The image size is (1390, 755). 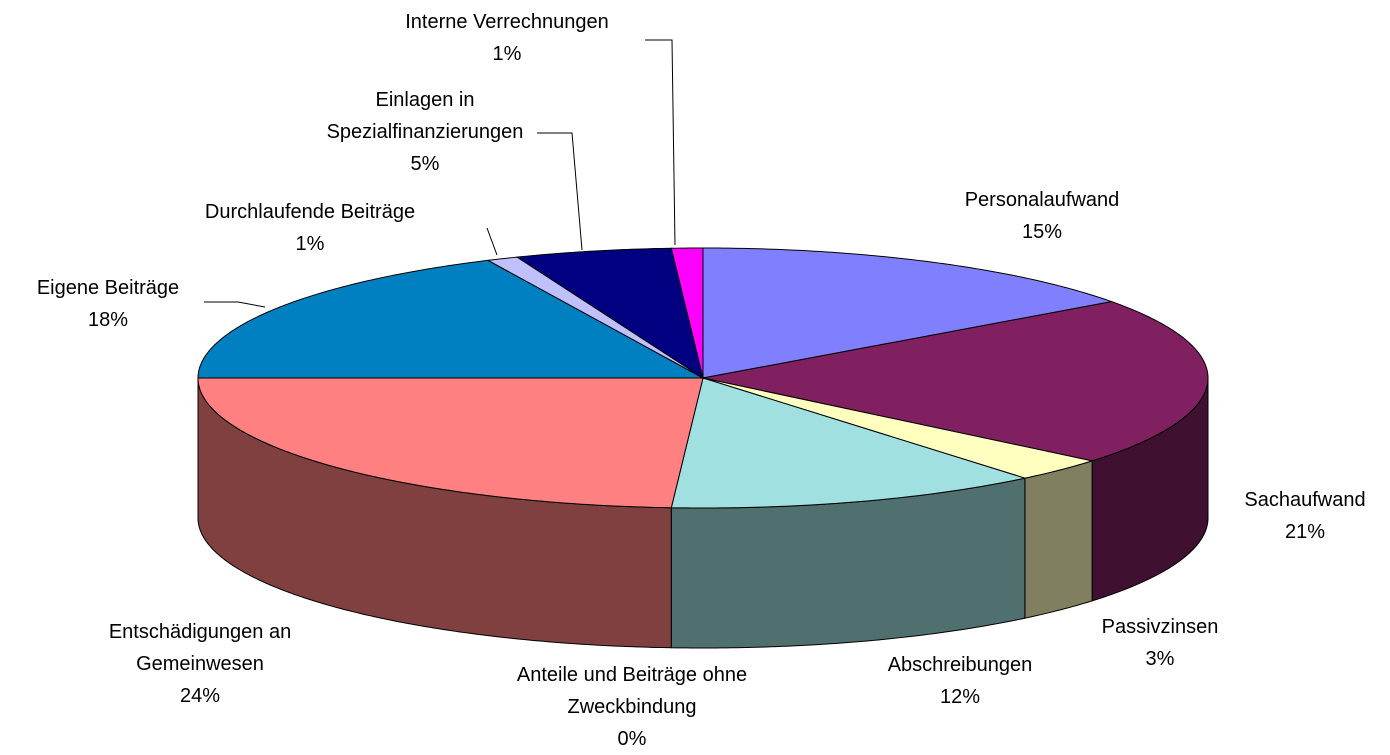 What do you see at coordinates (1042, 200) in the screenshot?
I see `category-label: Personalaufwand` at bounding box center [1042, 200].